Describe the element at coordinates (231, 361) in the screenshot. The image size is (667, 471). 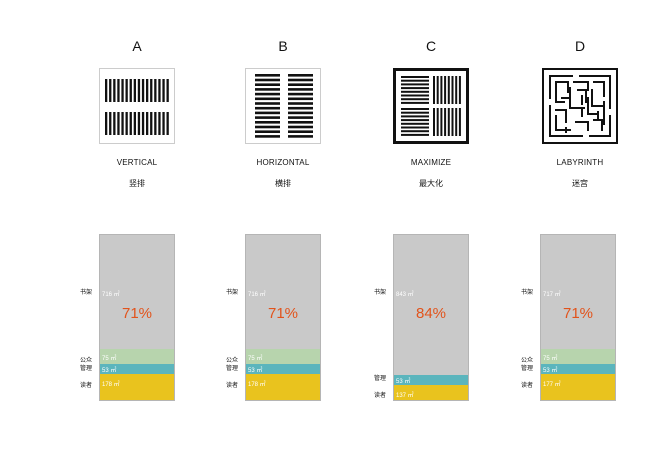
I see `column-b-side-public: 公众` at that location.